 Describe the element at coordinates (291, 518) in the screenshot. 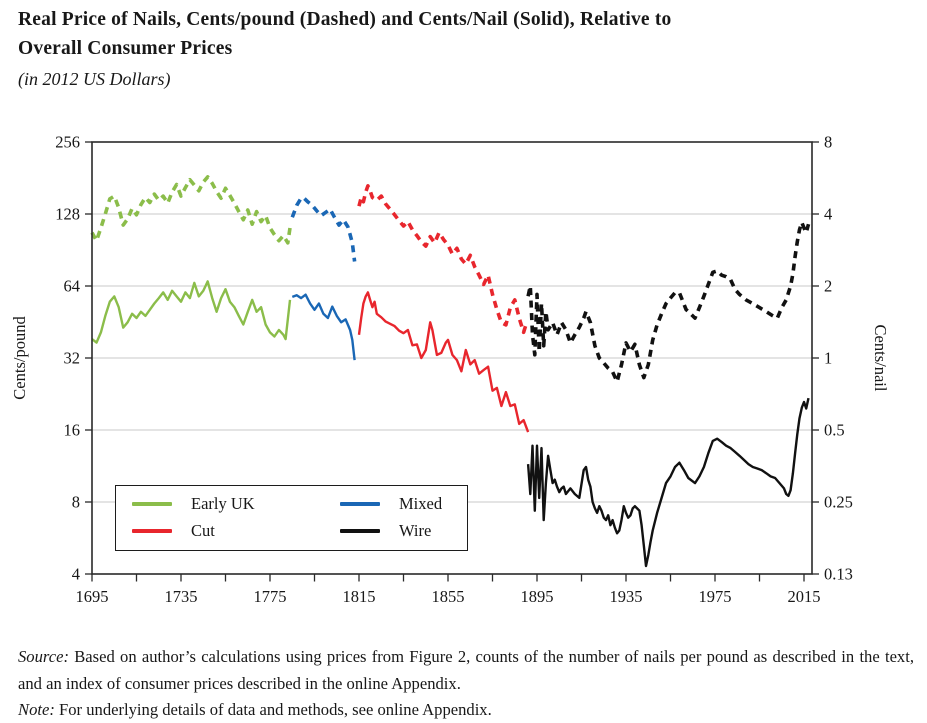

I see `legend: Early UK Cut Mixed Wire` at that location.